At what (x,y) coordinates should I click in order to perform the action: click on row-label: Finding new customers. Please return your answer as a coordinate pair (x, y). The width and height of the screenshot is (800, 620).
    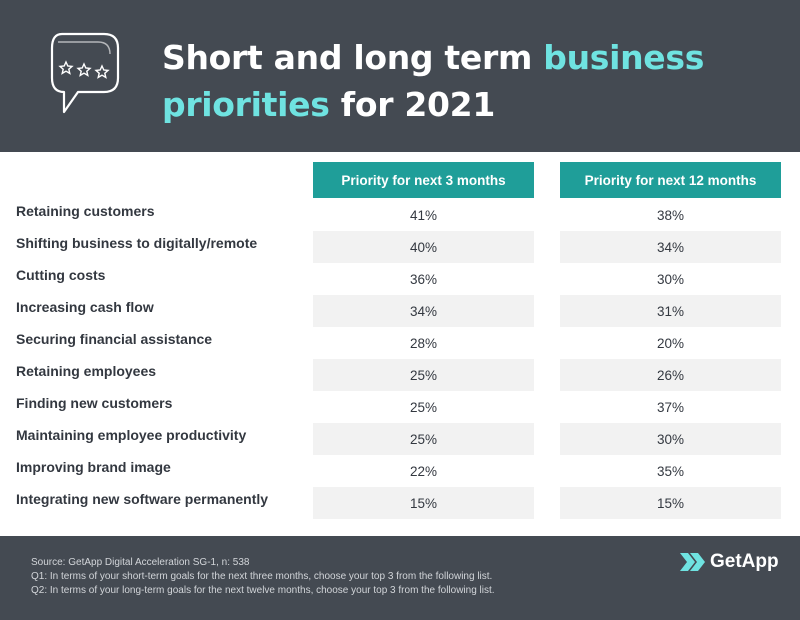
    Looking at the image, I should click on (94, 403).